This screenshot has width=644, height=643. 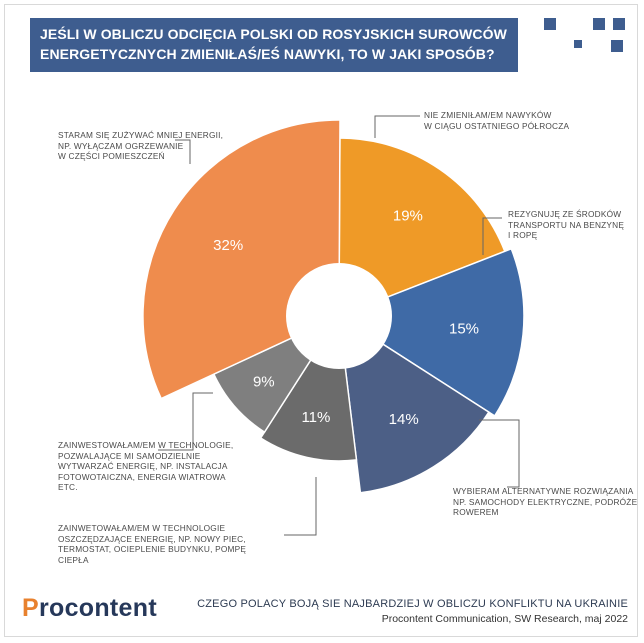 What do you see at coordinates (408, 216) in the screenshot?
I see `slice-value-label-1: 19%` at bounding box center [408, 216].